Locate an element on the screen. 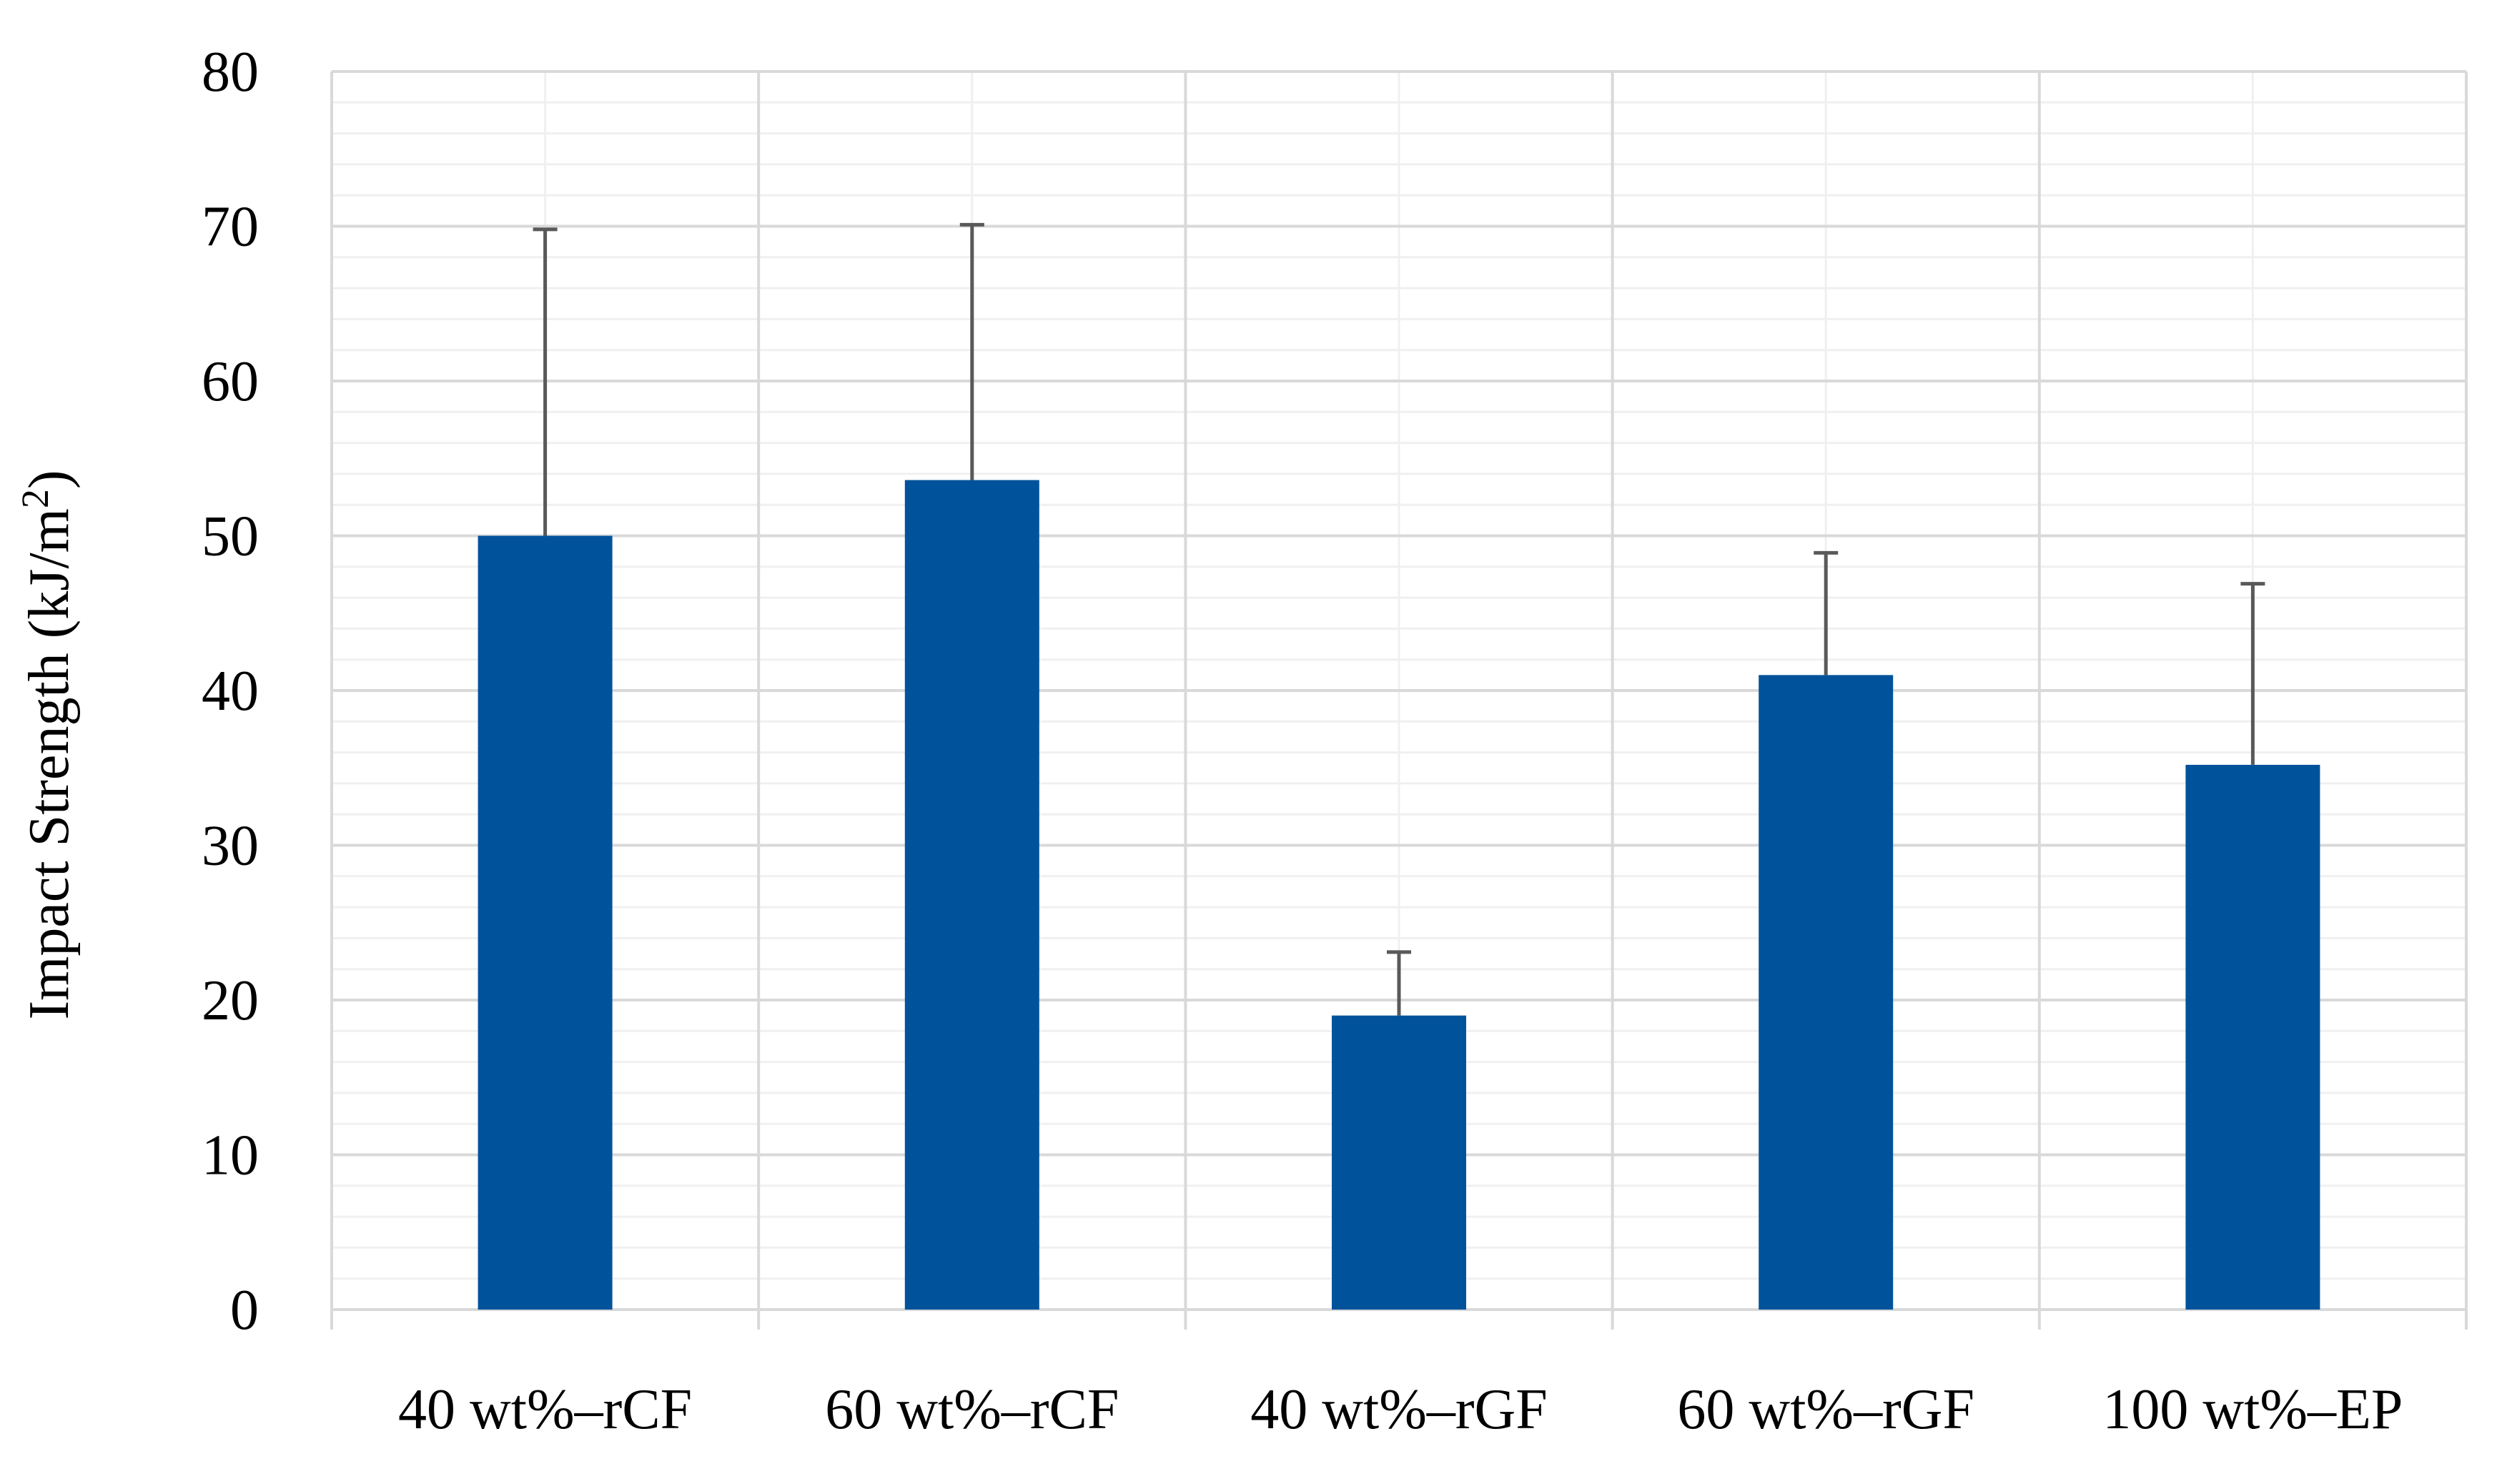  x-category-label: 100 wt%–EP is located at coordinates (2252, 1409).